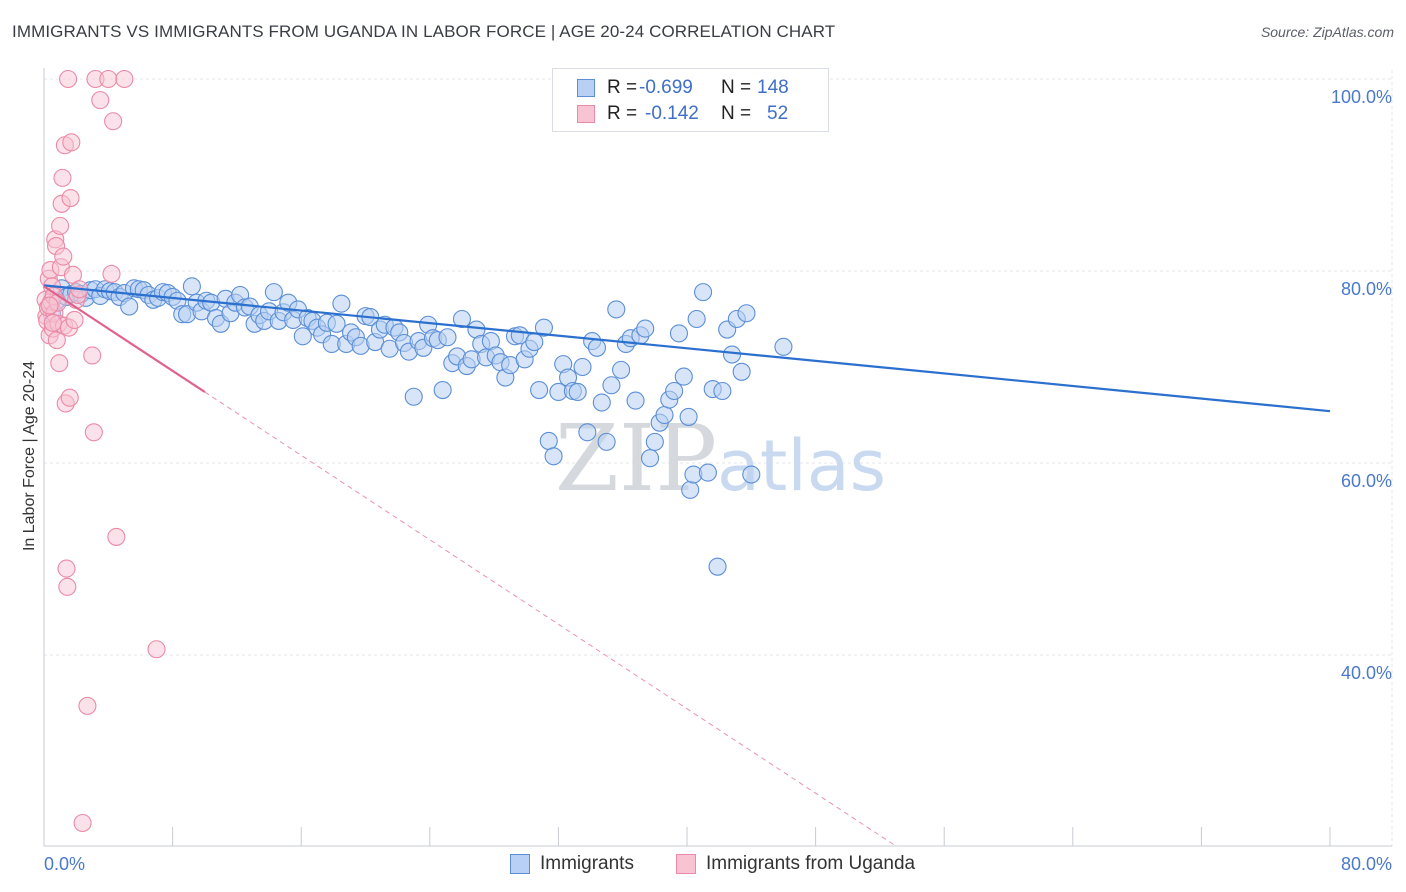 Image resolution: width=1406 pixels, height=892 pixels. I want to click on r-value: -0.699, so click(666, 87).